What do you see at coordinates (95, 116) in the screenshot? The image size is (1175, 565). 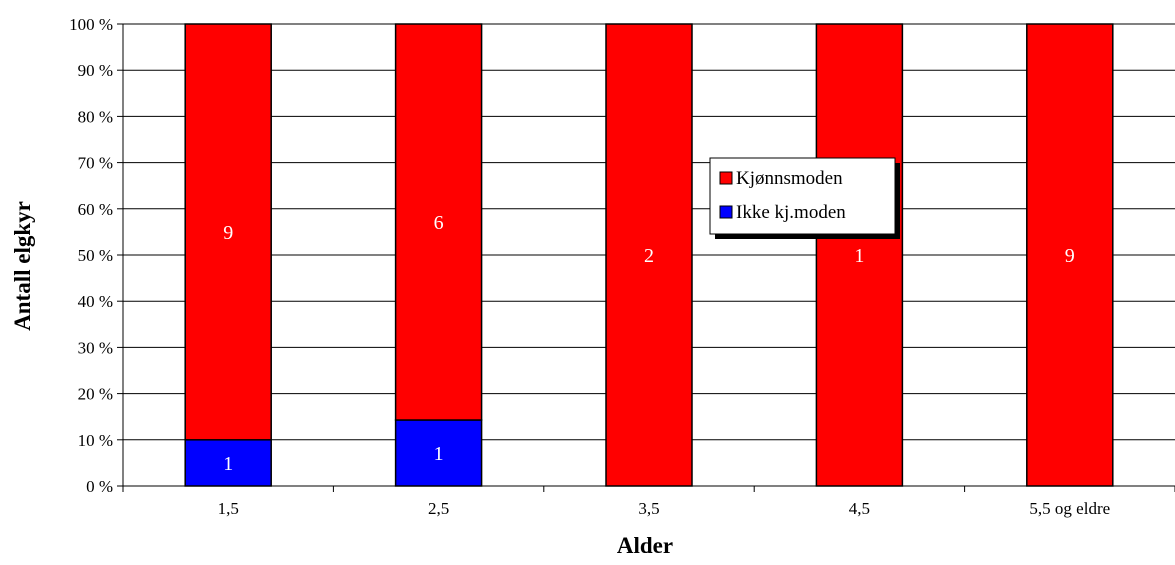 I see `y-tick-label: 80 %` at bounding box center [95, 116].